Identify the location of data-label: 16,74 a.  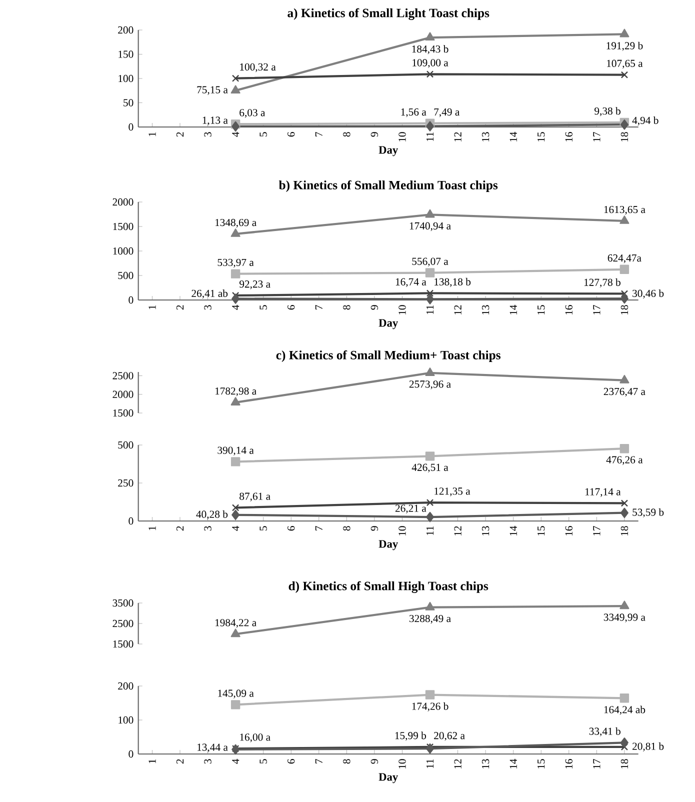
(411, 282).